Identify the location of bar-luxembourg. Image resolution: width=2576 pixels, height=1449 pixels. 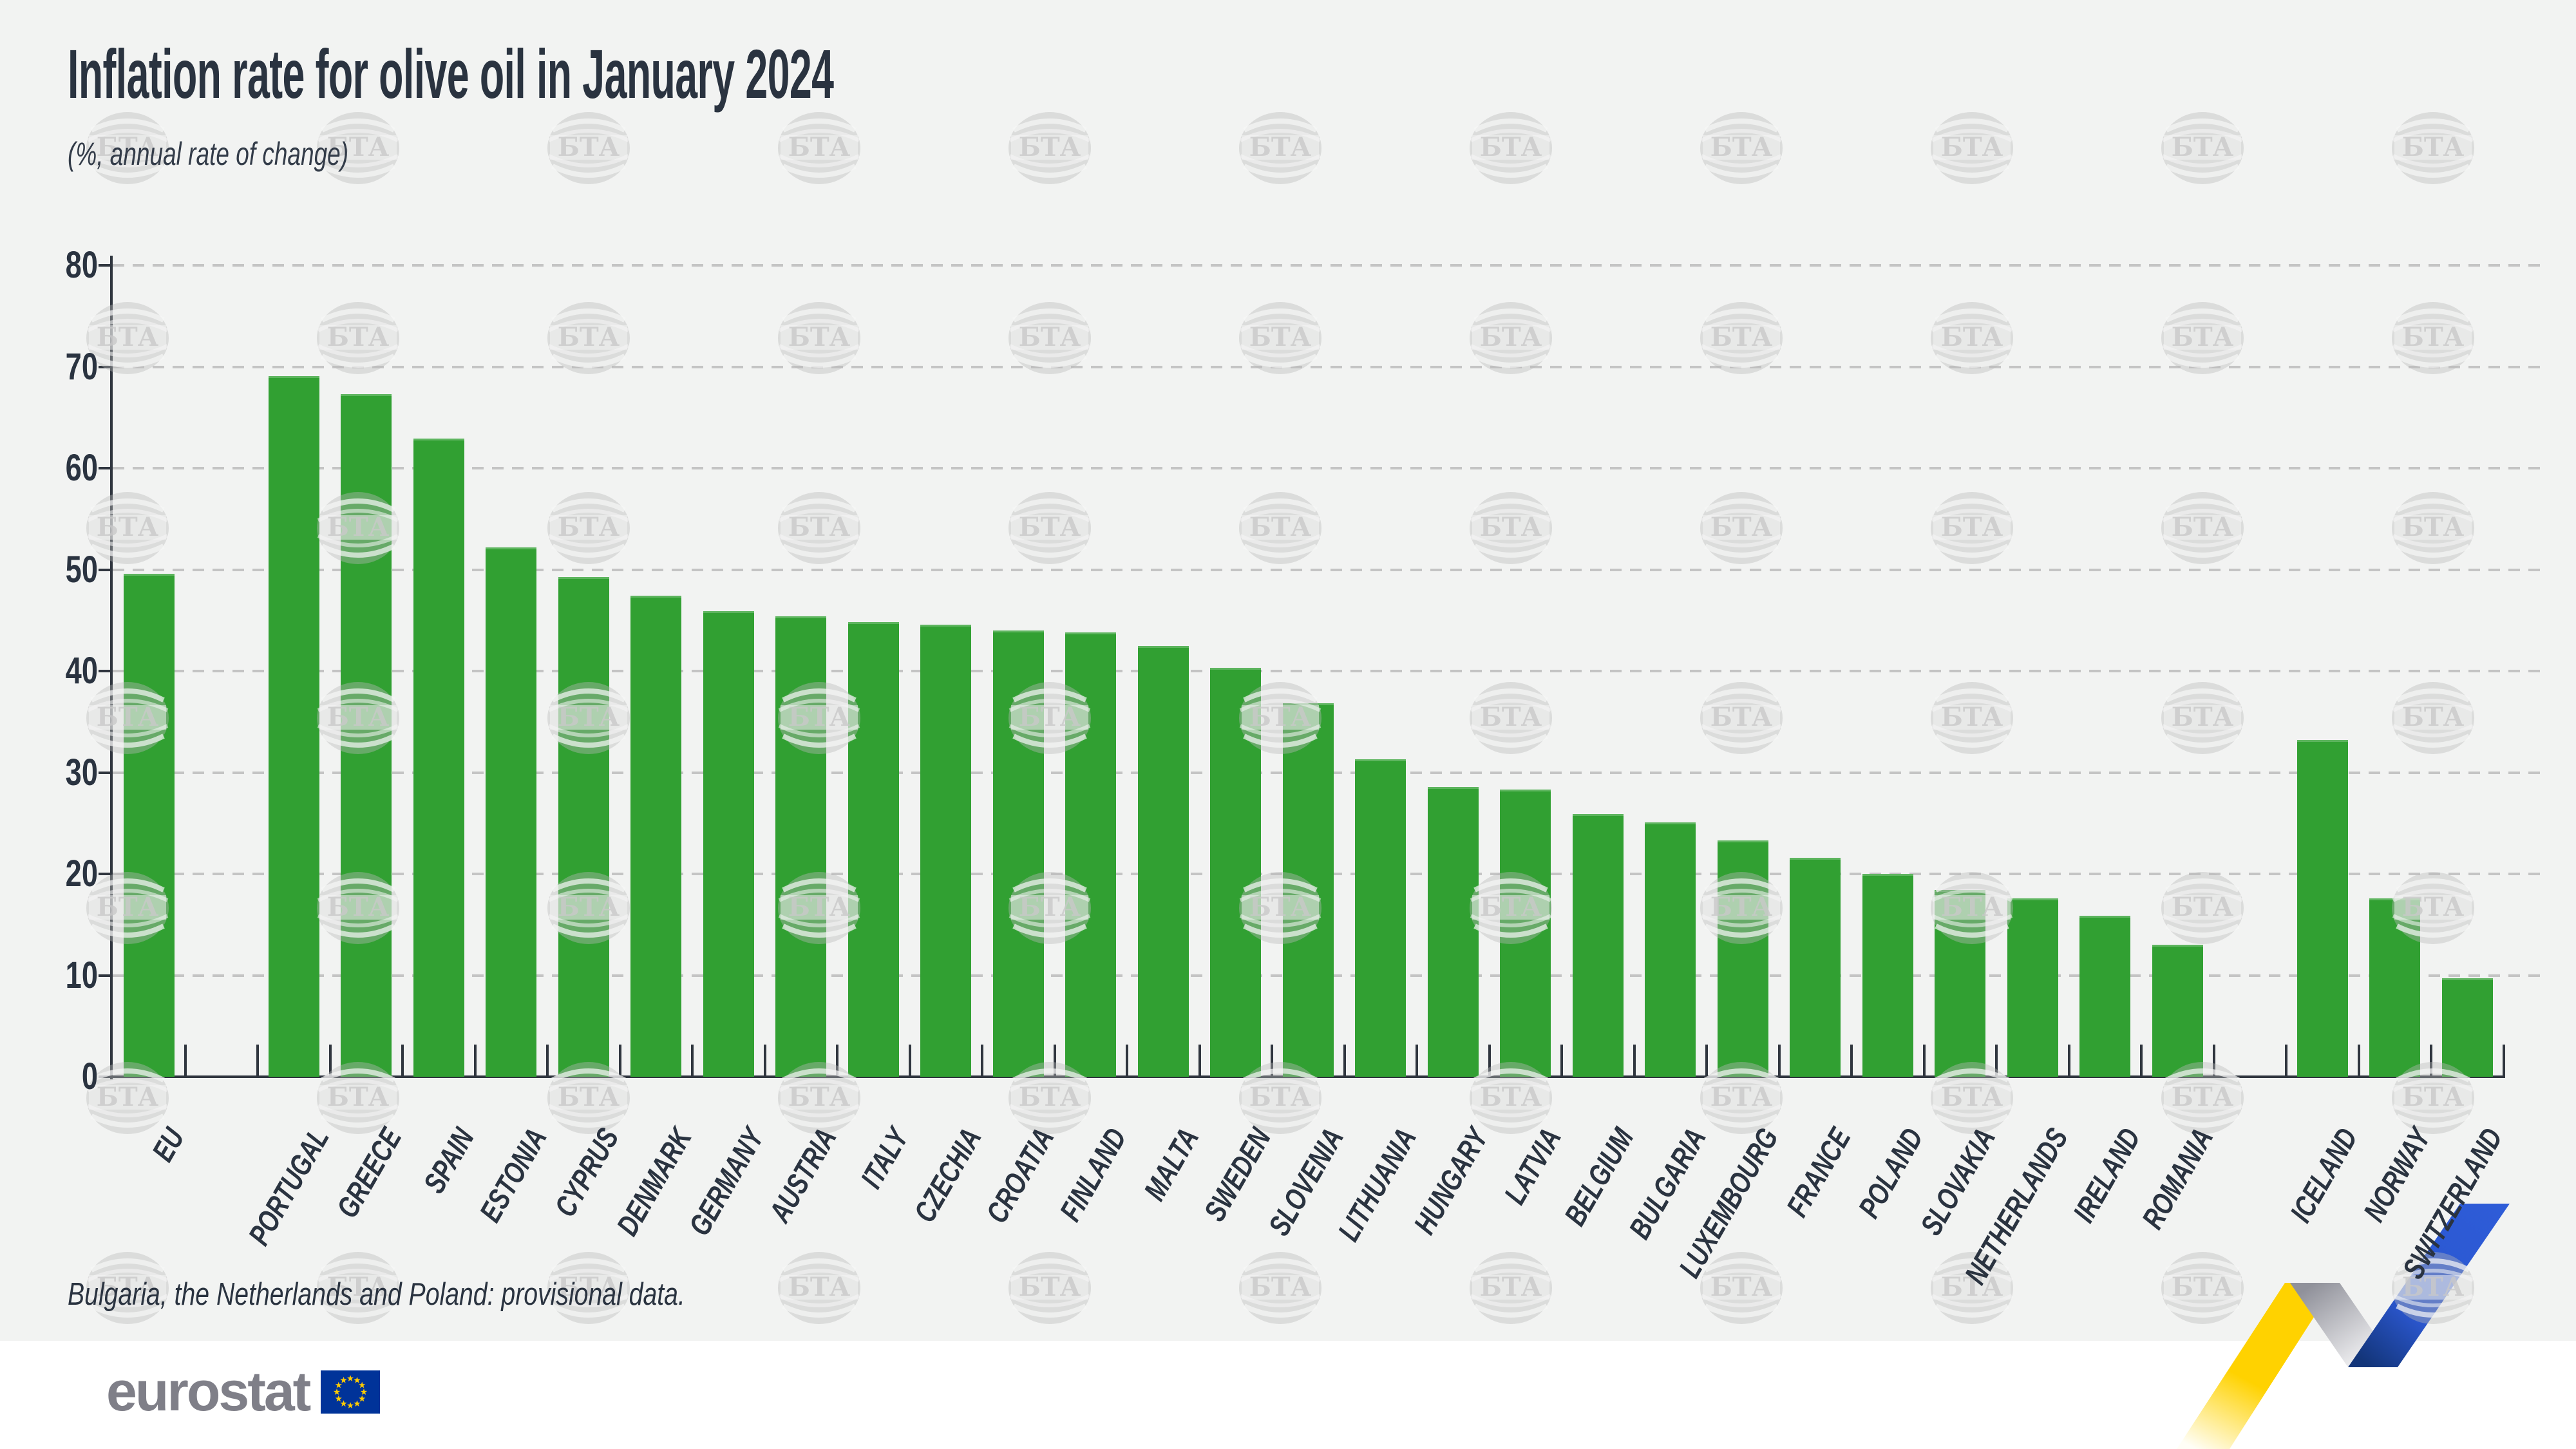
(1742, 958).